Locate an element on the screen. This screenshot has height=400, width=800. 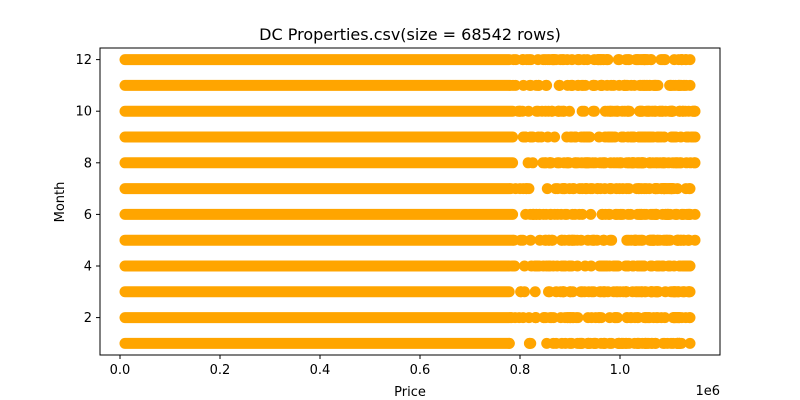
chart-title: DC Properties.csv(size = 68542 rows) is located at coordinates (410, 34).